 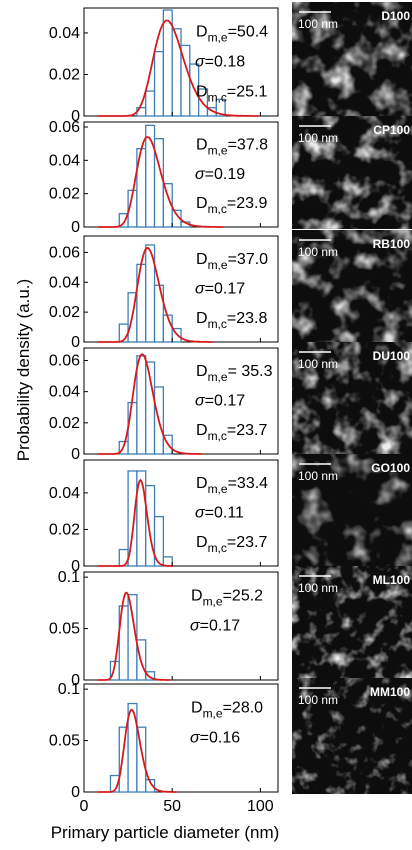 What do you see at coordinates (226, 723) in the screenshot?
I see `fit-annotation: Dm,e=28.0 σ=0.16` at bounding box center [226, 723].